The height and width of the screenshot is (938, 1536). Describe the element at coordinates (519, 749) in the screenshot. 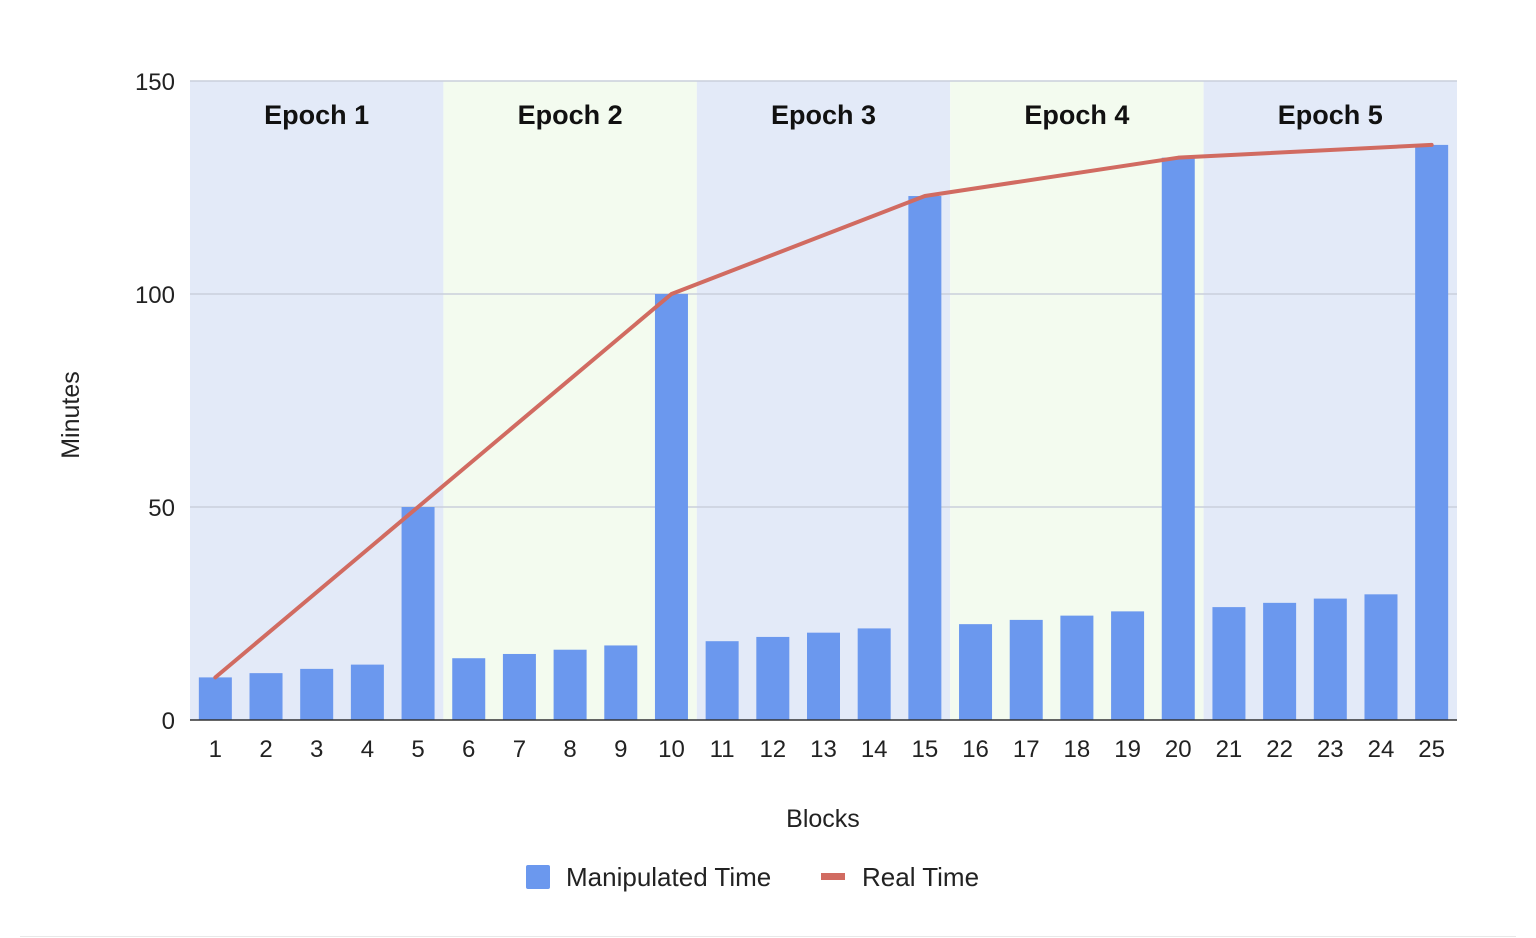

I see `x-tick-label: 7` at that location.